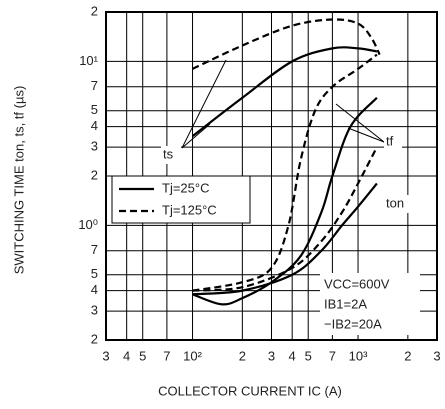 The image size is (445, 409). I want to click on x-axis-label: COLLECTOR CURRENT IC (A), so click(250, 390).